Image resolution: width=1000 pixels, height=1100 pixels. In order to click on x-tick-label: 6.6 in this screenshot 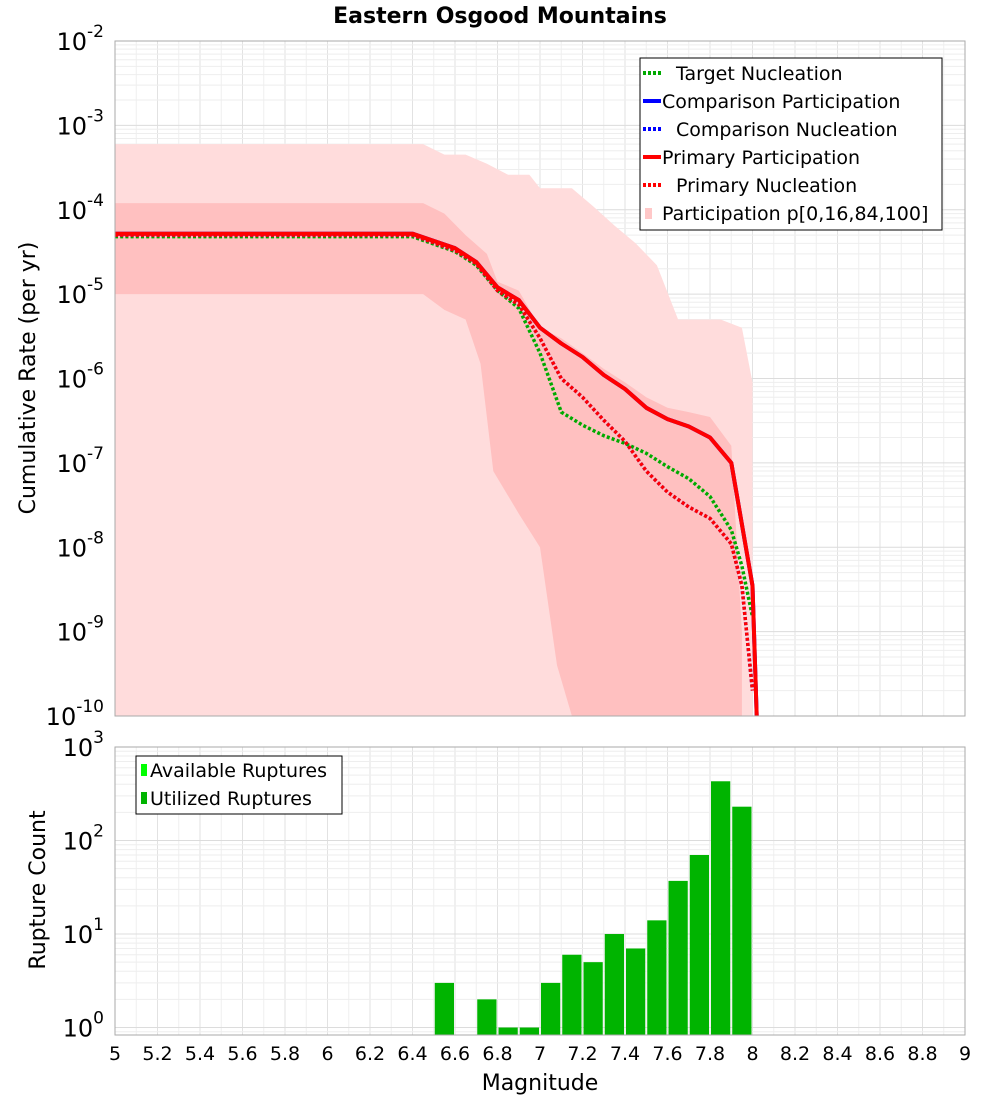, I will do `click(455, 1054)`.